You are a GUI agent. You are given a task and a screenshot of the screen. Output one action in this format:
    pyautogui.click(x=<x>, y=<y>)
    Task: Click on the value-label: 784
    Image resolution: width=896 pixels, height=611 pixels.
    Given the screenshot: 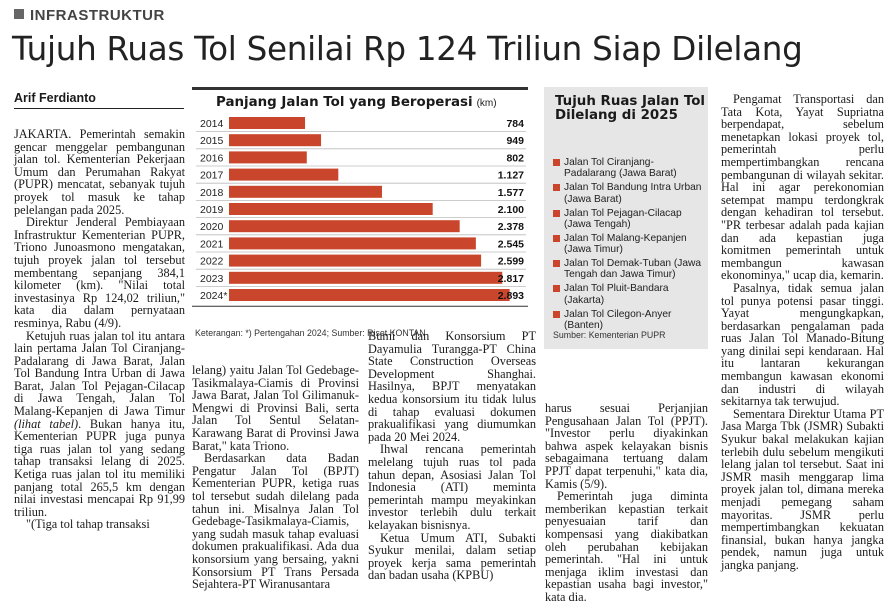 What is the action you would take?
    pyautogui.click(x=515, y=124)
    